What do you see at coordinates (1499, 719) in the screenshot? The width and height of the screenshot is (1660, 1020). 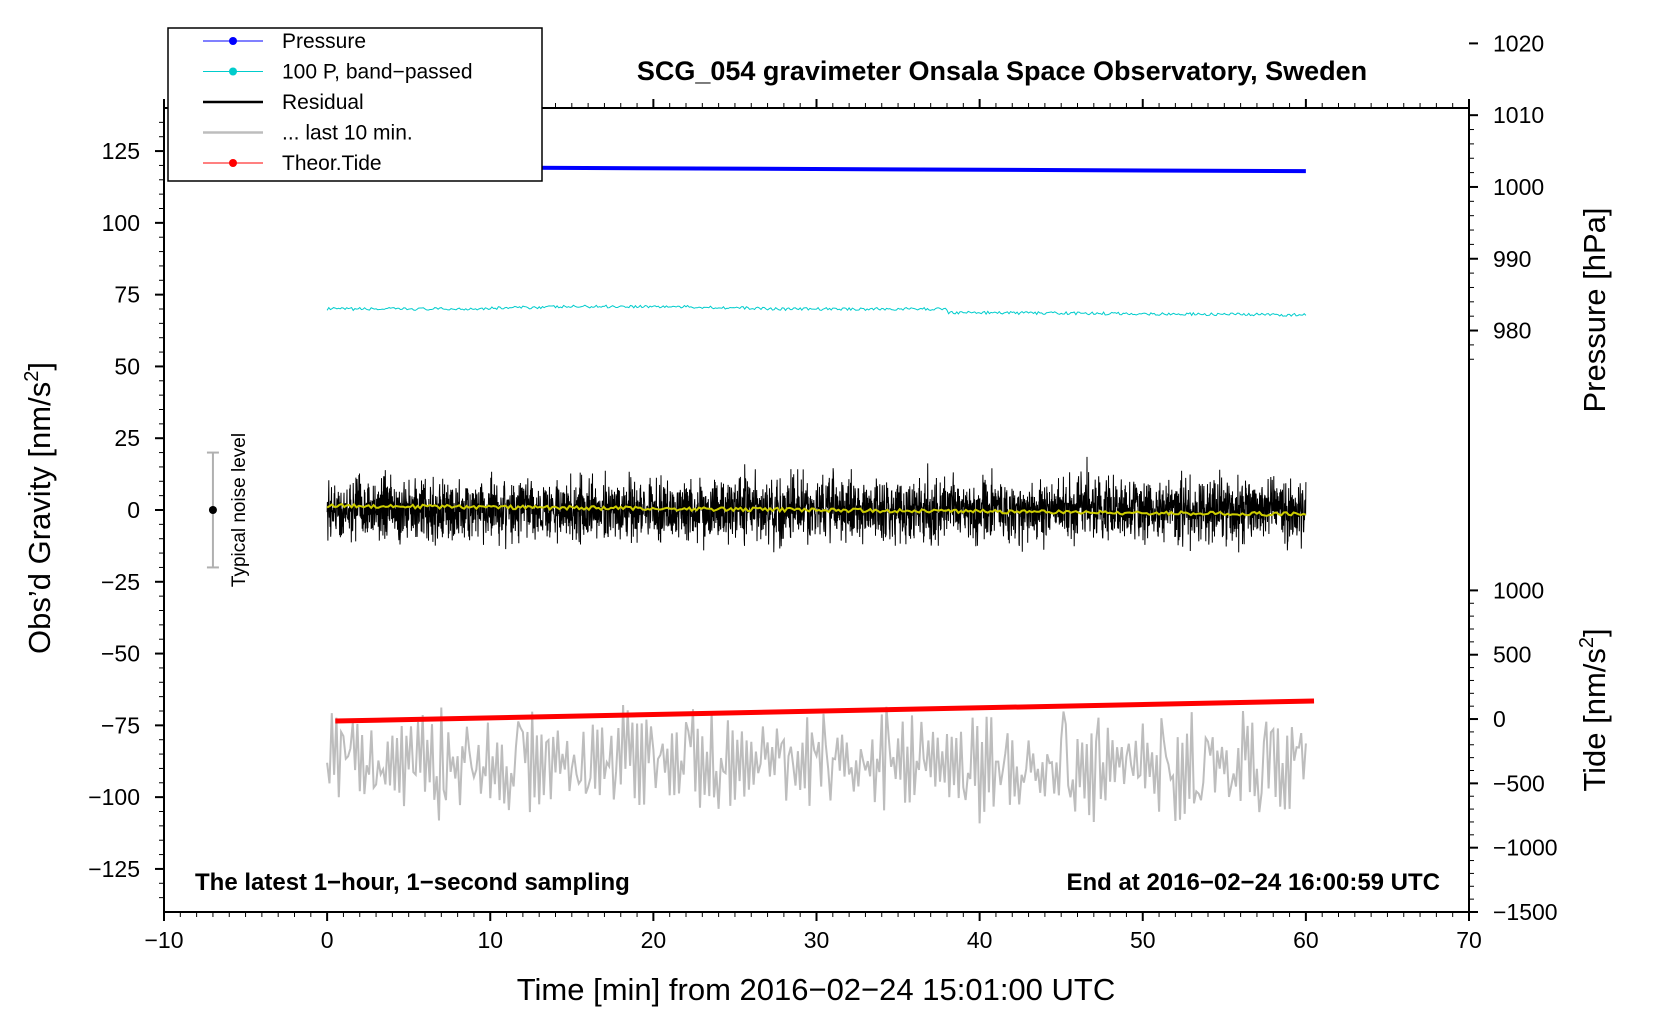 I see `tide-tick-label: 0` at bounding box center [1499, 719].